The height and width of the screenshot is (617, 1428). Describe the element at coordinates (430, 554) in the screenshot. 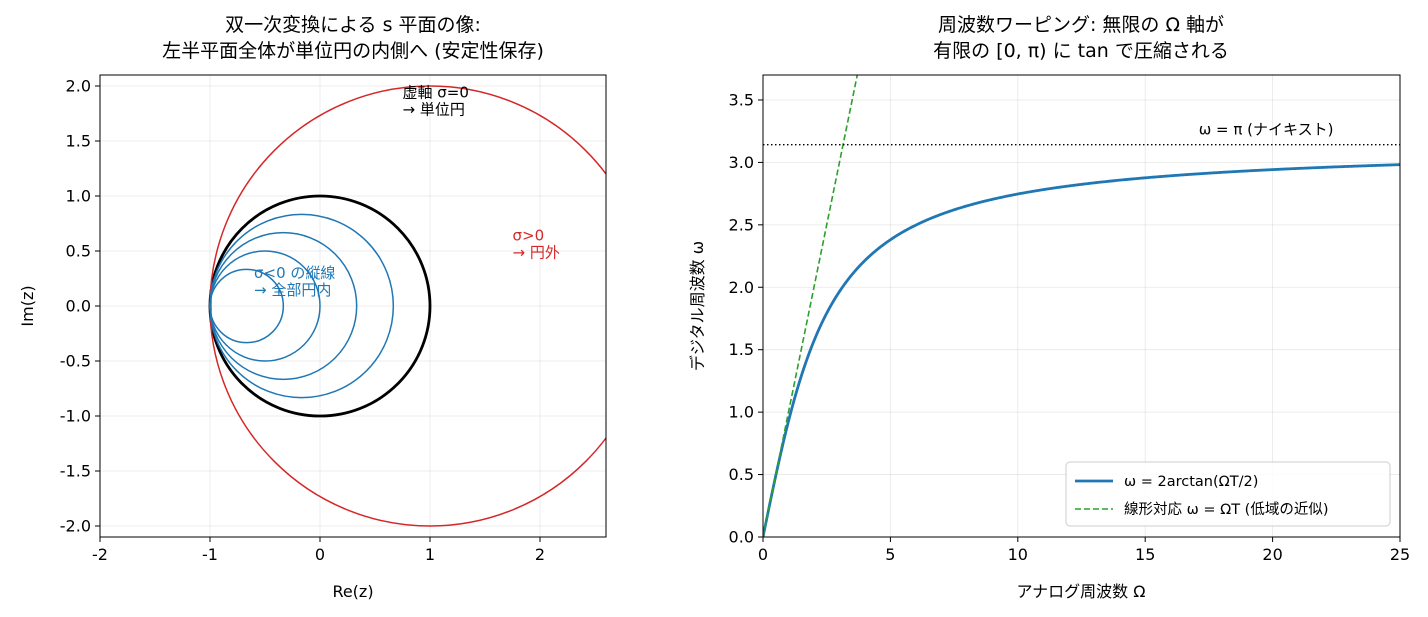

I see `left-x-tick-label: 1` at that location.